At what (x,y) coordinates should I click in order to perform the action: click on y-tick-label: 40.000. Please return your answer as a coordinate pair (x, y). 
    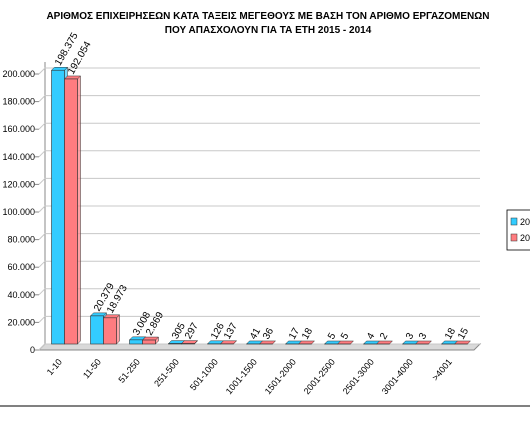
    Looking at the image, I should click on (21, 295).